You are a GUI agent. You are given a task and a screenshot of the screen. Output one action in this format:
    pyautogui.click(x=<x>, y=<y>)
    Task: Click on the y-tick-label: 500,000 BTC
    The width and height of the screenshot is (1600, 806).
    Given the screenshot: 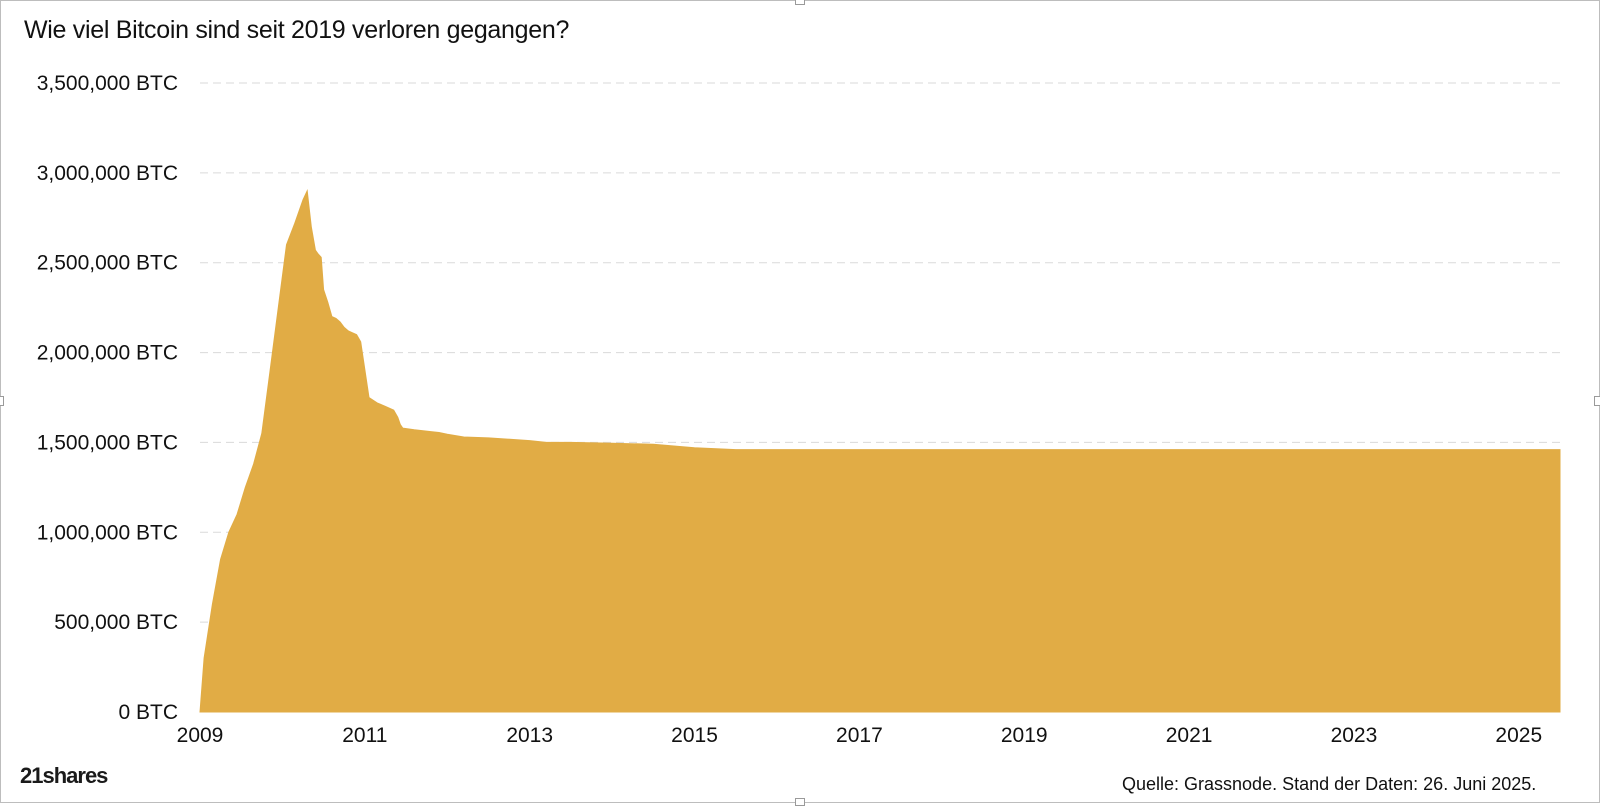 What is the action you would take?
    pyautogui.click(x=116, y=622)
    